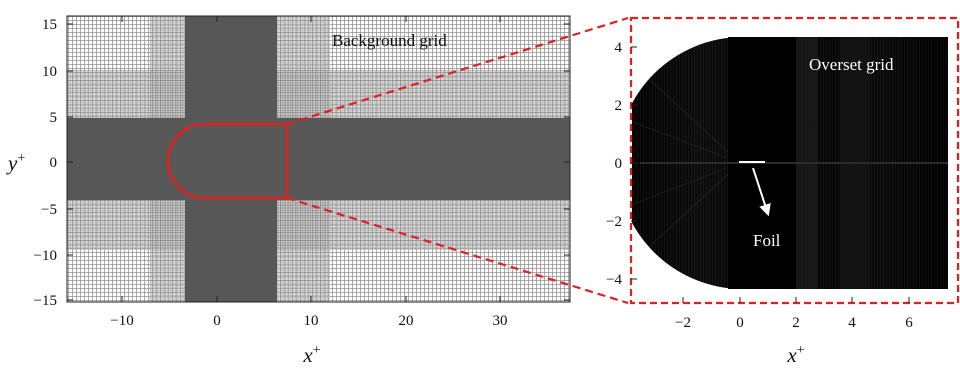  What do you see at coordinates (49, 210) in the screenshot?
I see `left-y-tick-label: −5` at bounding box center [49, 210].